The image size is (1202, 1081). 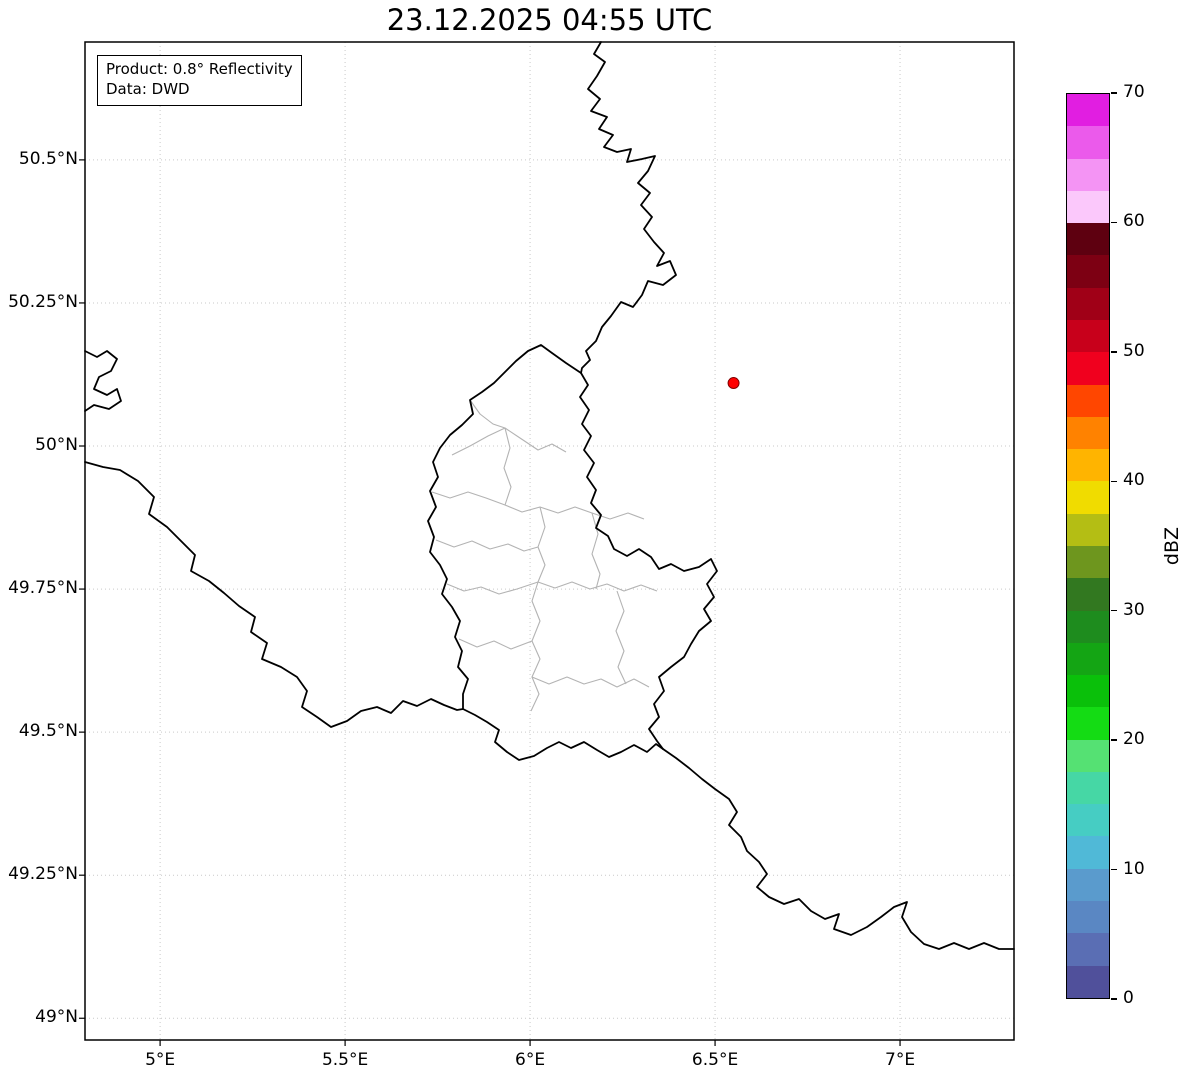 What do you see at coordinates (48, 158) in the screenshot?
I see `y-tick-label: 50.5°N` at bounding box center [48, 158].